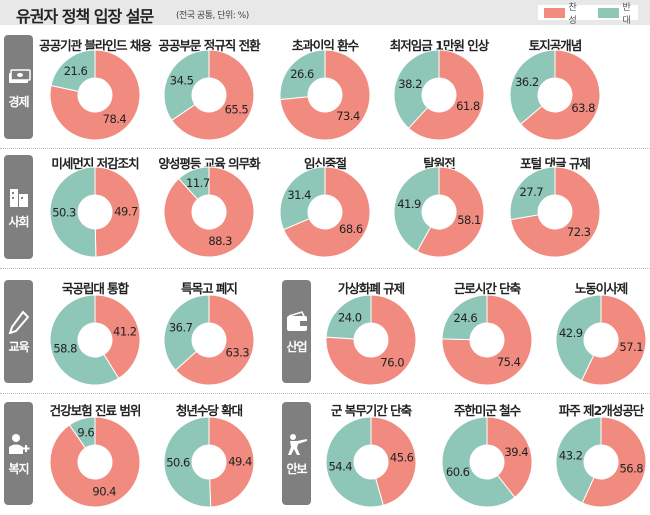 This screenshot has width=650, height=515. I want to click on legend-label-oppose: 반대, so click(626, 14).